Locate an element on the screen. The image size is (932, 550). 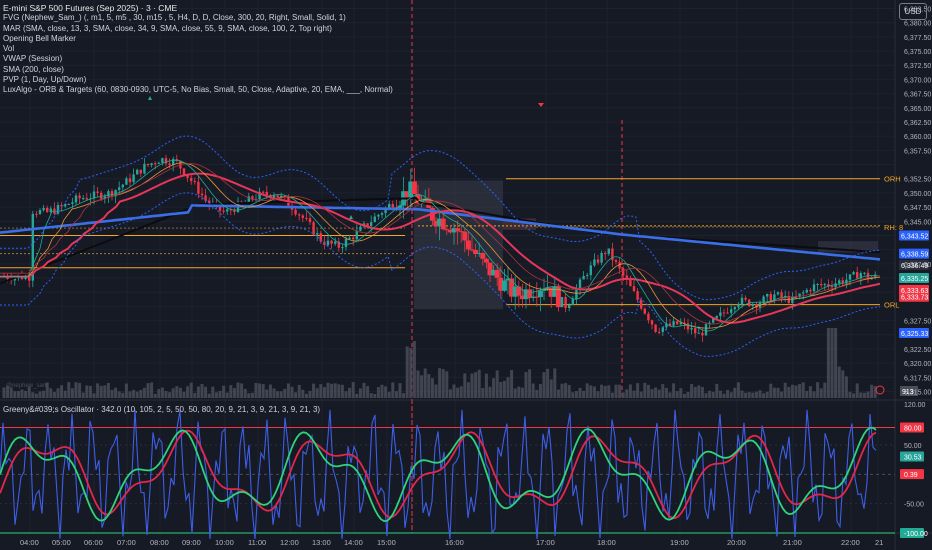
price-tick-label: 6,350.00 is located at coordinates (917, 194).